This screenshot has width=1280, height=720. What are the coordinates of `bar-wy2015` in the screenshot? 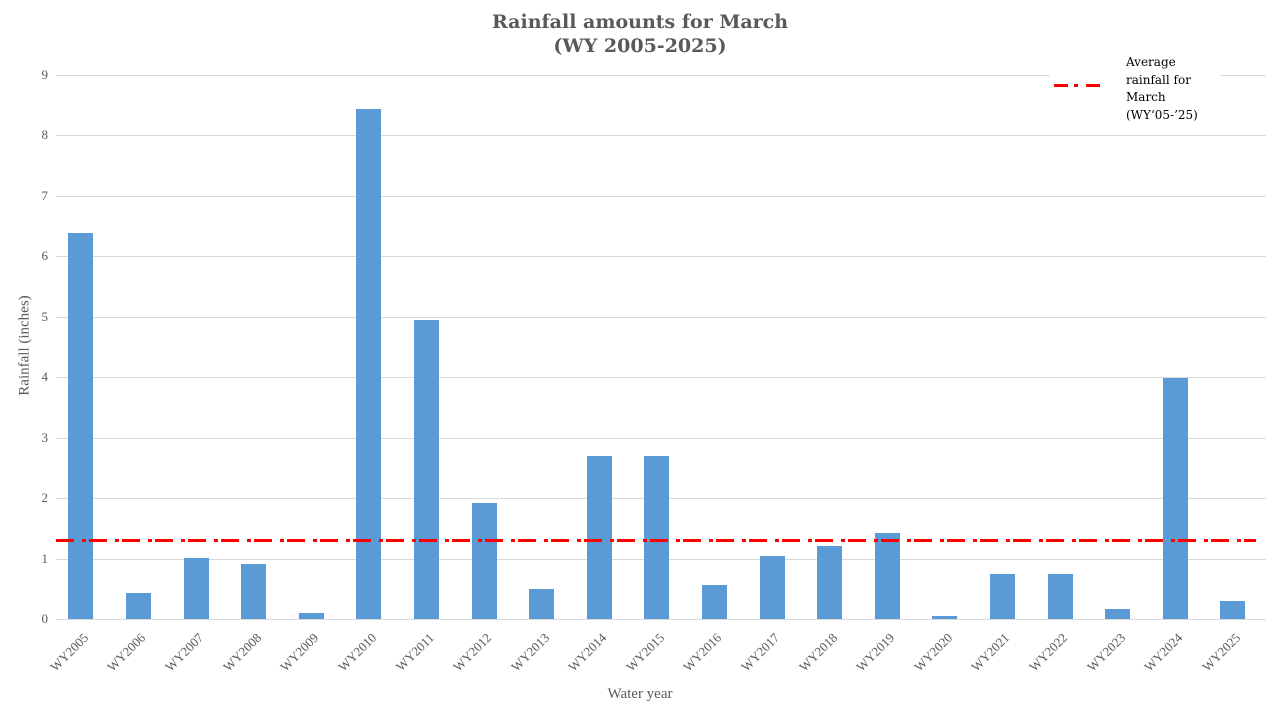 It's located at (657, 537).